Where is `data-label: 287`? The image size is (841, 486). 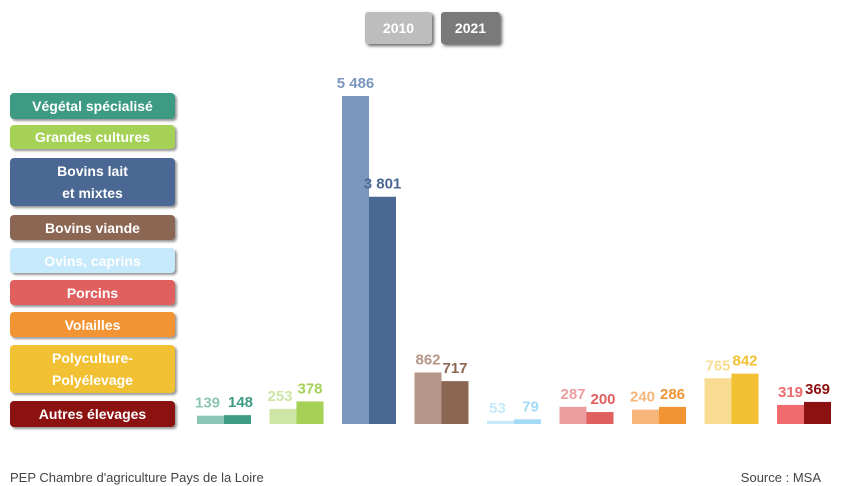
data-label: 287 is located at coordinates (572, 394).